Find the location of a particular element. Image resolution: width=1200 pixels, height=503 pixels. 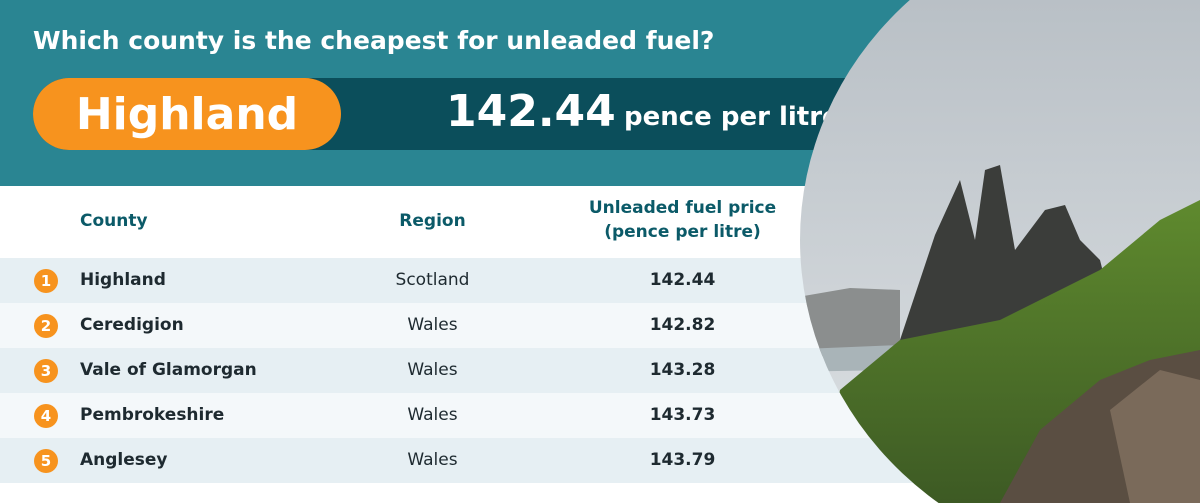

price: 143.73 is located at coordinates (682, 415).